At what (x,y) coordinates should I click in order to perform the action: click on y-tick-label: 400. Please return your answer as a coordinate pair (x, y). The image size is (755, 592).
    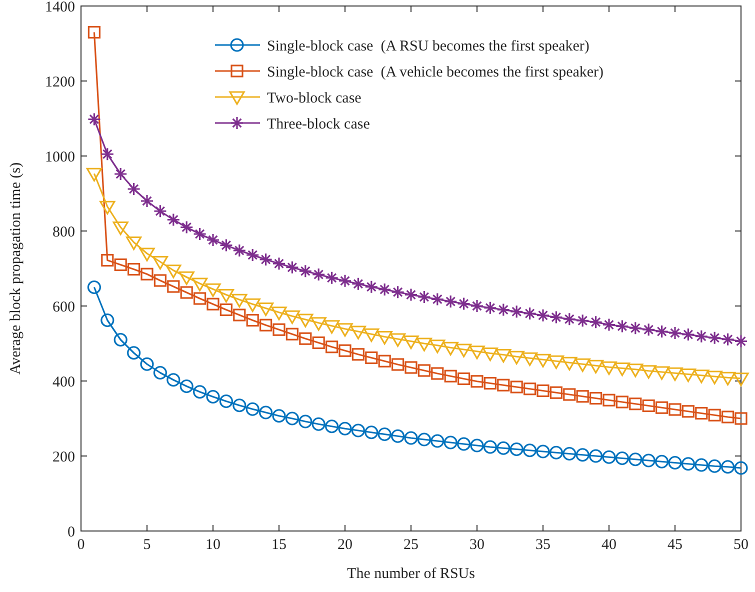
    Looking at the image, I should click on (63, 382).